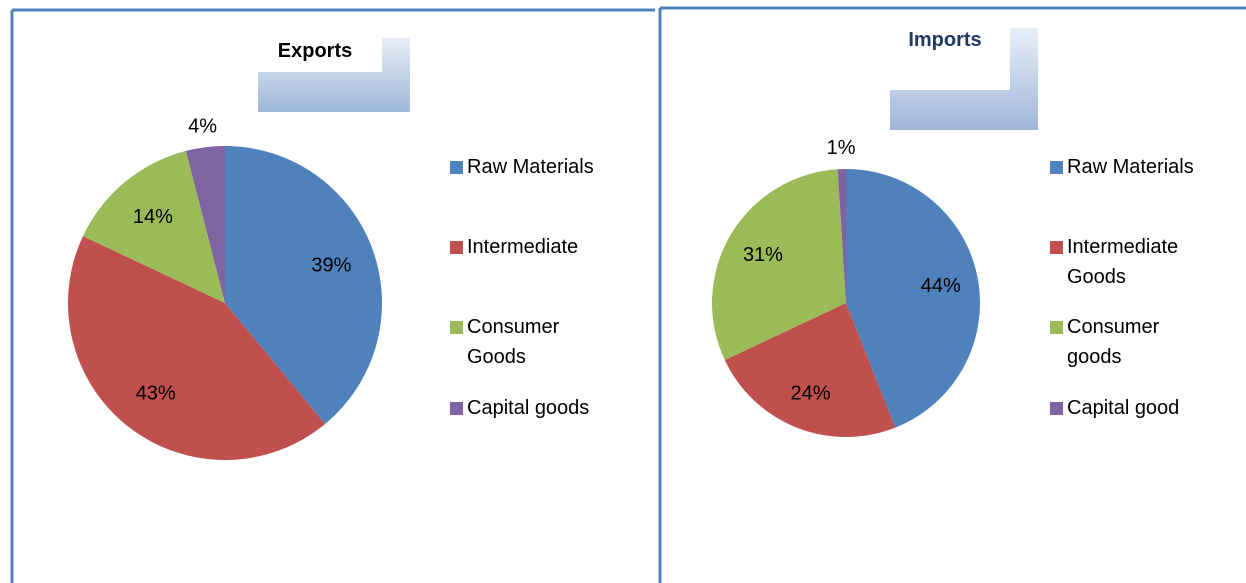 This screenshot has width=1246, height=583. What do you see at coordinates (944, 40) in the screenshot?
I see `chart-title: Imports` at bounding box center [944, 40].